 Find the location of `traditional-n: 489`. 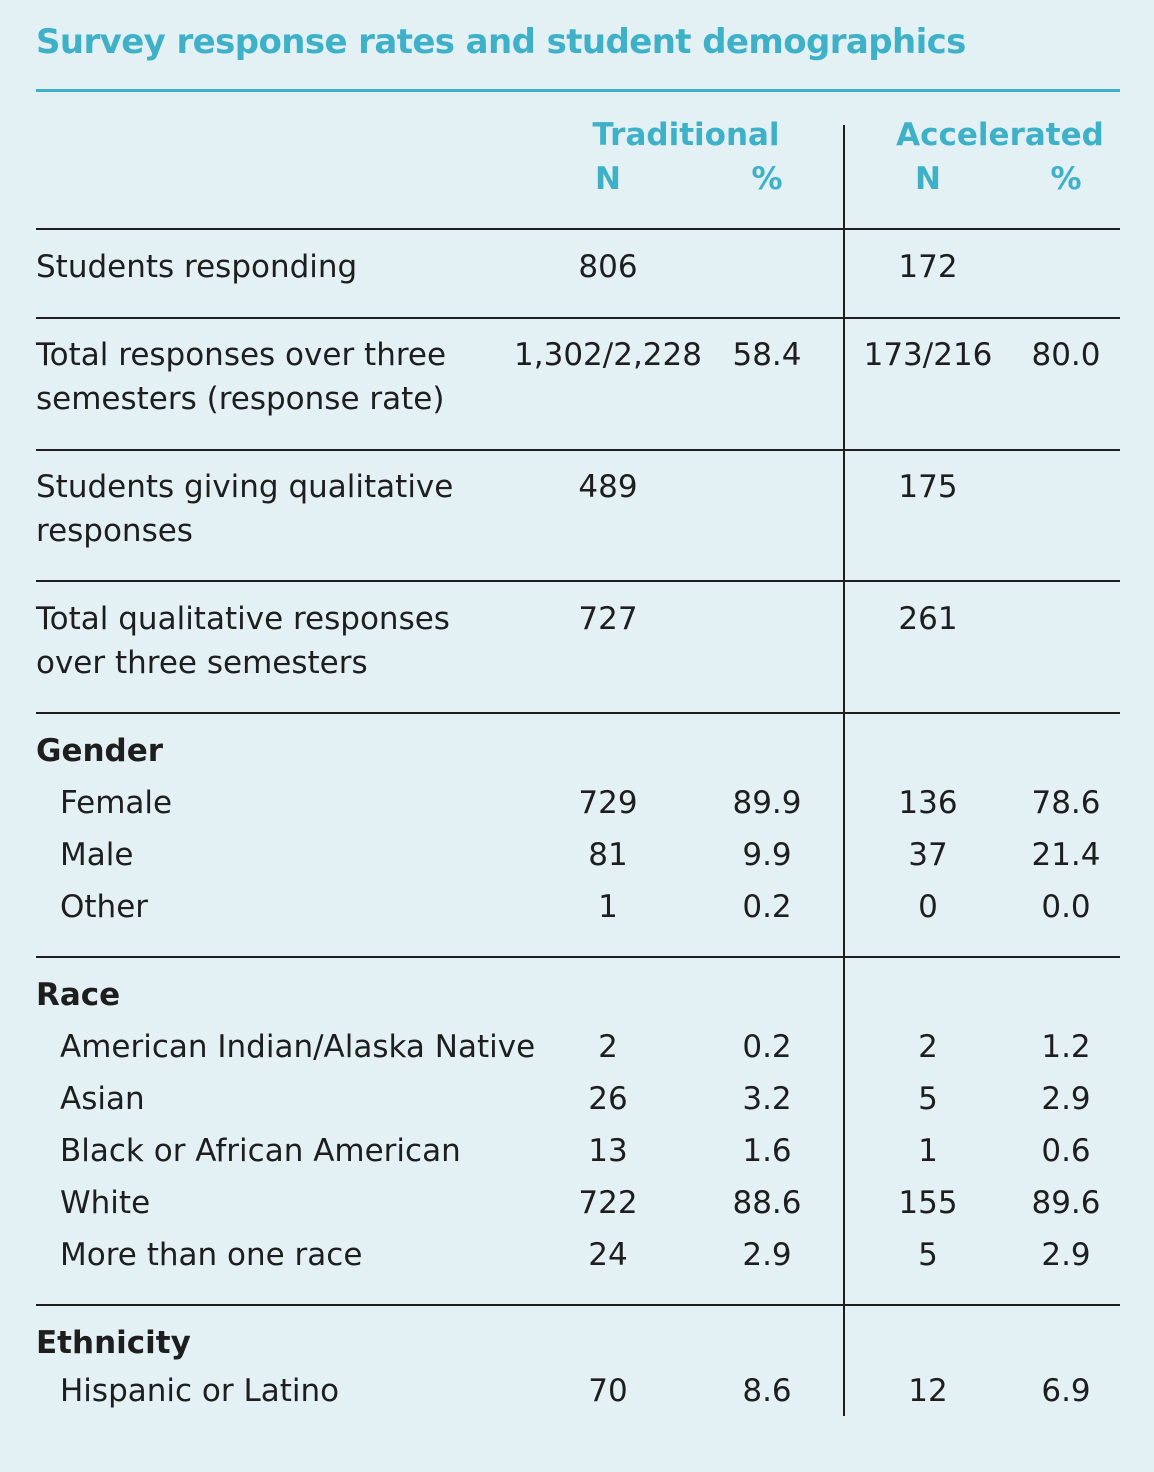

traditional-n: 489 is located at coordinates (608, 487).